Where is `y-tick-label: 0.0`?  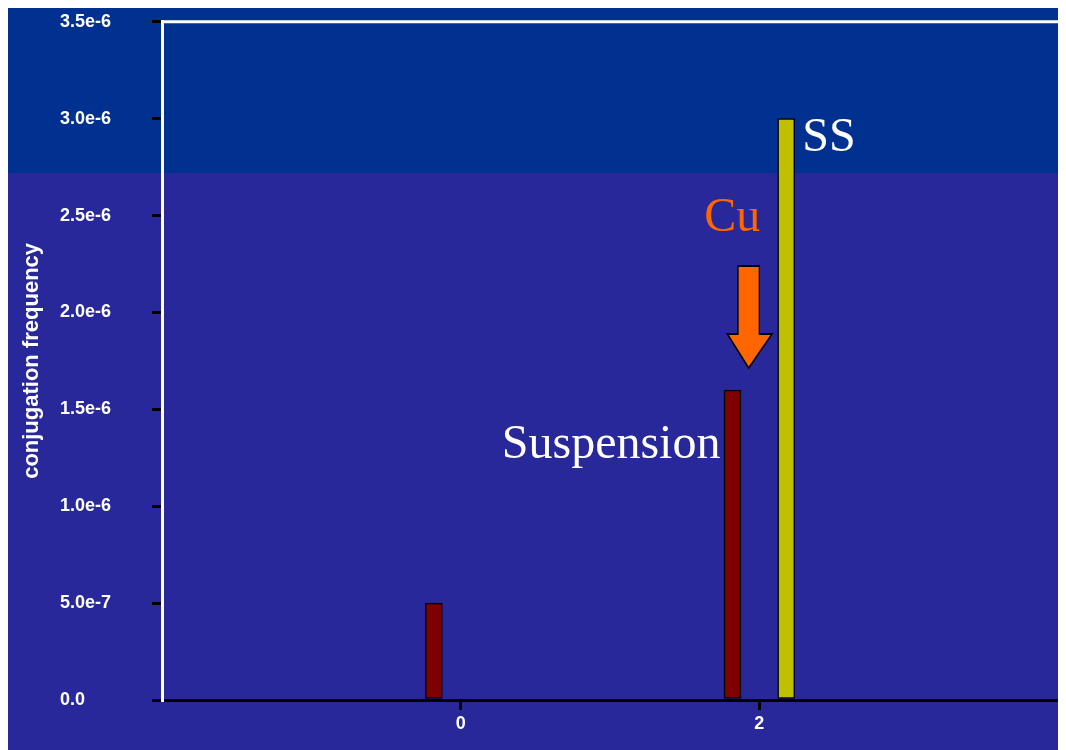 y-tick-label: 0.0 is located at coordinates (73, 698).